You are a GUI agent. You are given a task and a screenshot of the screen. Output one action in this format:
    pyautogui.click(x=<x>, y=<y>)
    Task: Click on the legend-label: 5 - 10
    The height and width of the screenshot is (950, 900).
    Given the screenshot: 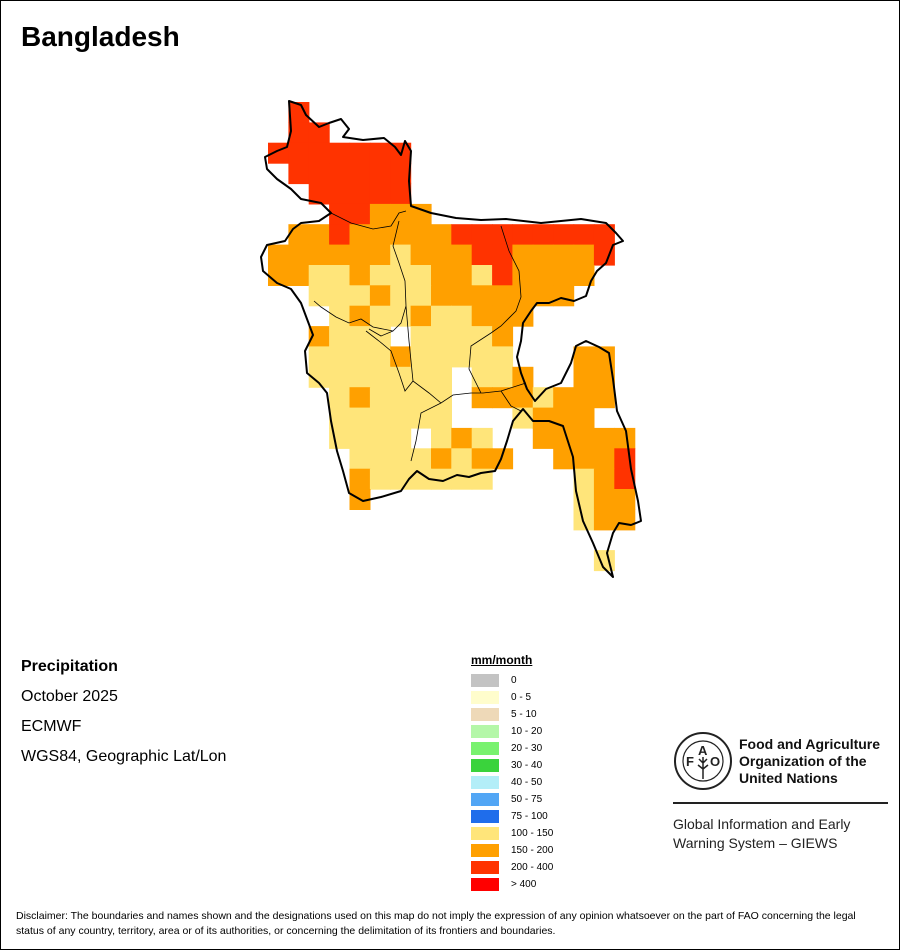 What is the action you would take?
    pyautogui.click(x=524, y=714)
    